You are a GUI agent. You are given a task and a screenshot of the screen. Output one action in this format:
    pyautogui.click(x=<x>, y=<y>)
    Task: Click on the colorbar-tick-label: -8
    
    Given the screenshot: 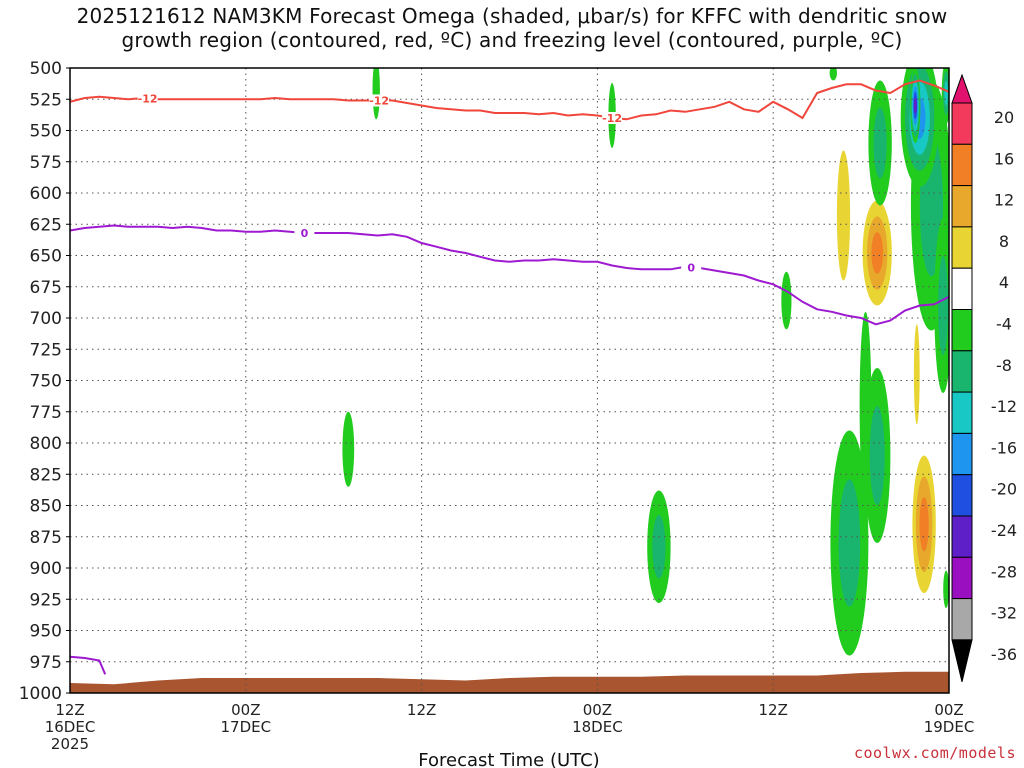 What is the action you would take?
    pyautogui.click(x=1004, y=365)
    